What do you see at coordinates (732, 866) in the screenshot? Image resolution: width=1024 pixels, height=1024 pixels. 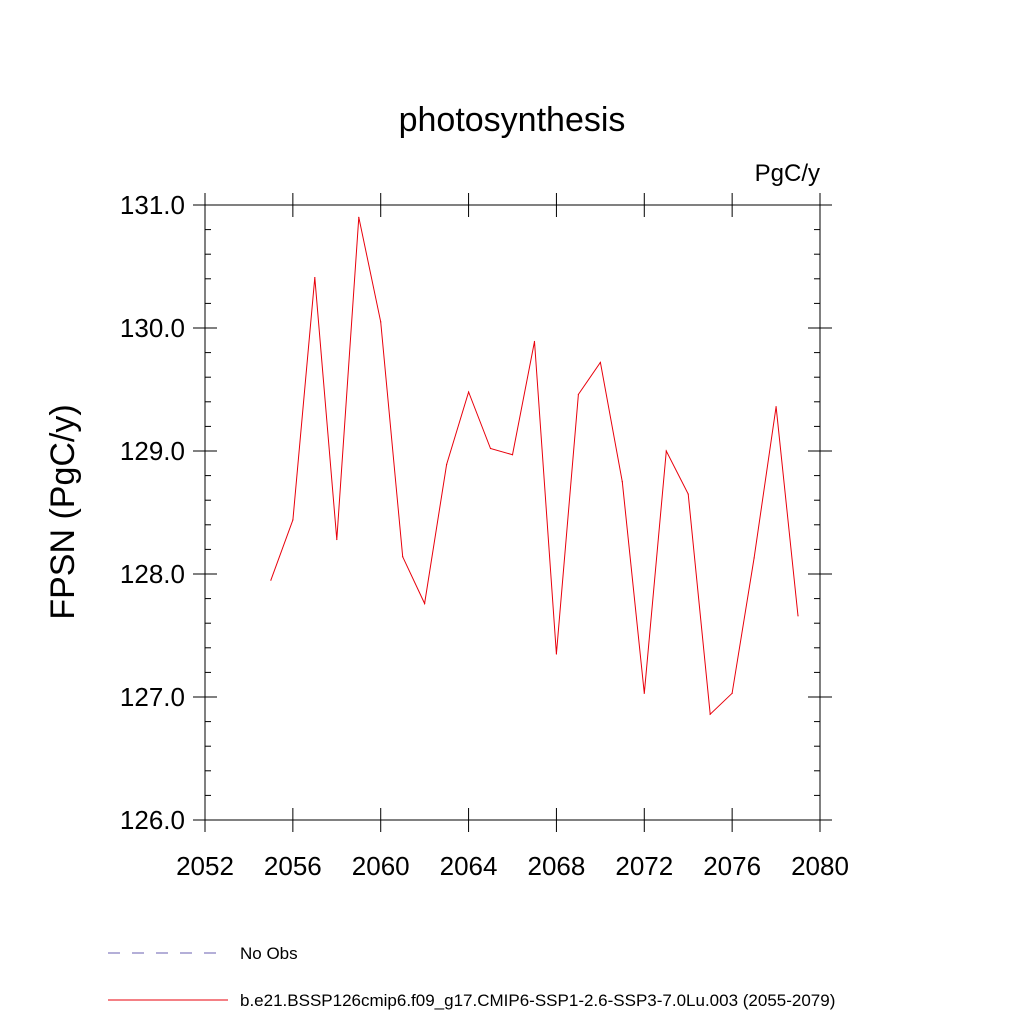 I see `x-tick-label: 2076` at bounding box center [732, 866].